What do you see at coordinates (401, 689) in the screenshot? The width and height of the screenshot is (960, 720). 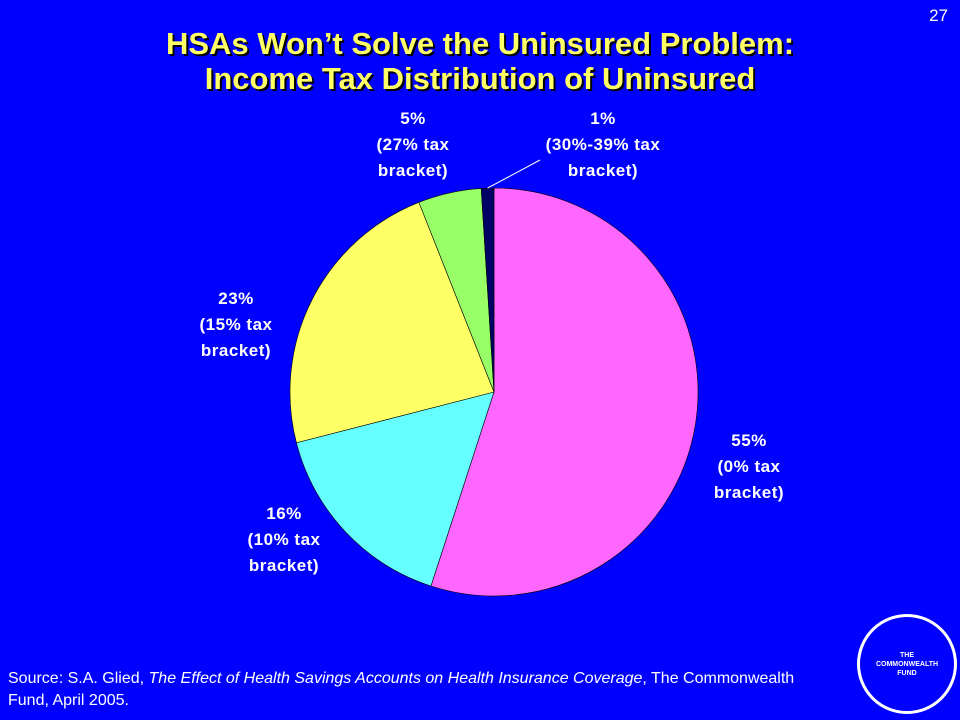 I see `source-text: , The Commonwealth Fund, April 2005.` at bounding box center [401, 689].